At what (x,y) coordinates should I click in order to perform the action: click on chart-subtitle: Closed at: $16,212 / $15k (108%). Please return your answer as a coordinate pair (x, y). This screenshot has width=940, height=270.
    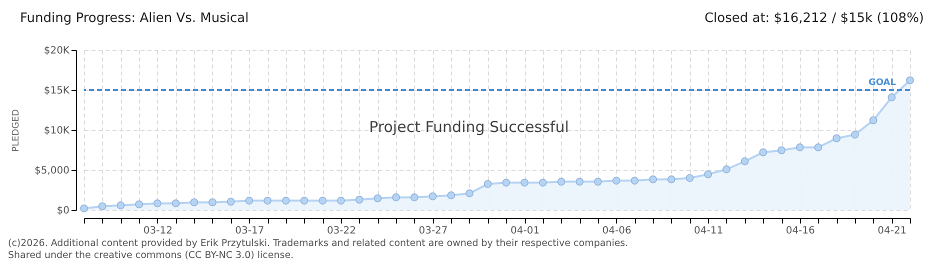
    Looking at the image, I should click on (814, 18).